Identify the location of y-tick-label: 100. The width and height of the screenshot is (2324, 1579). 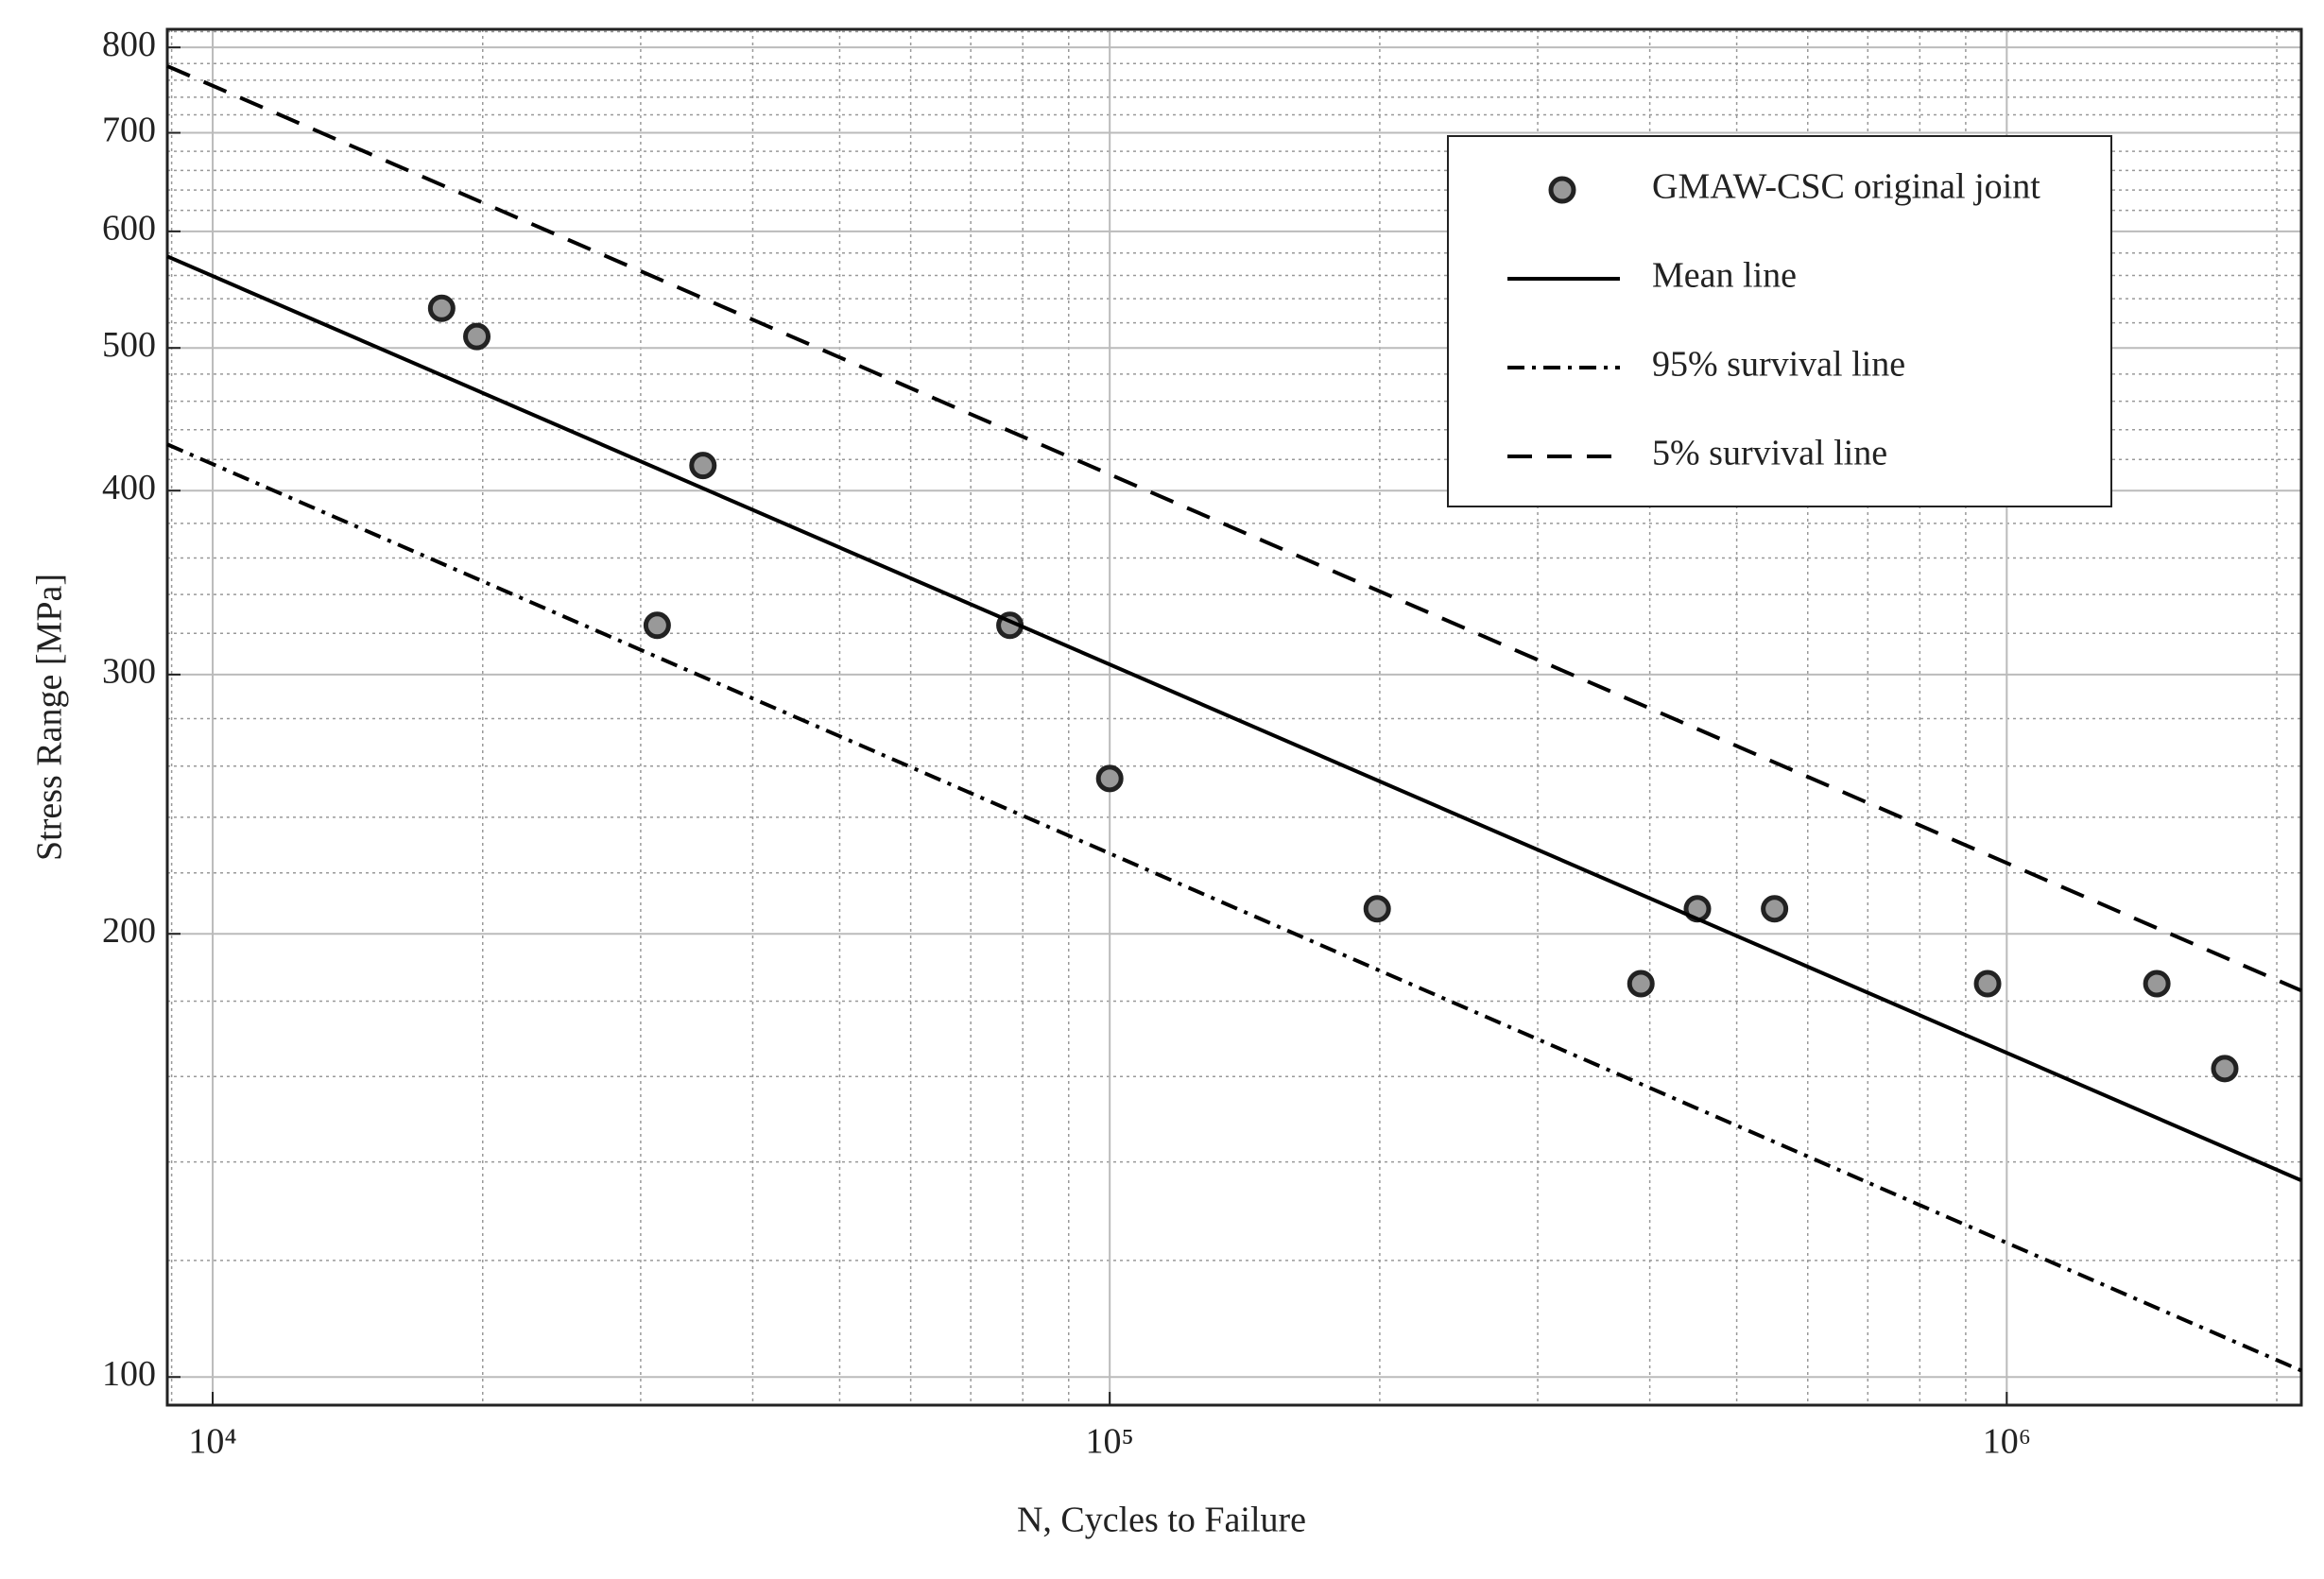
(129, 1374).